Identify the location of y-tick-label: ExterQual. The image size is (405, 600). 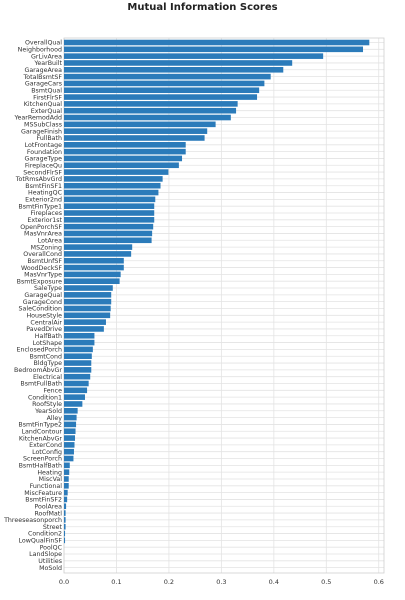
(46, 111).